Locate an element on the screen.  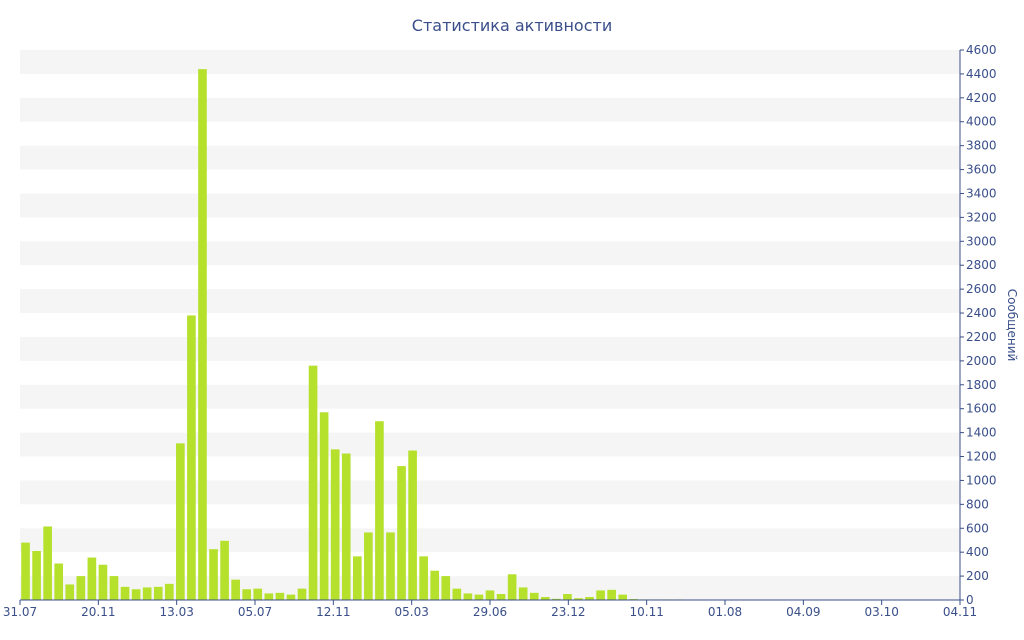
x-tick-label: 20.11 is located at coordinates (98, 612).